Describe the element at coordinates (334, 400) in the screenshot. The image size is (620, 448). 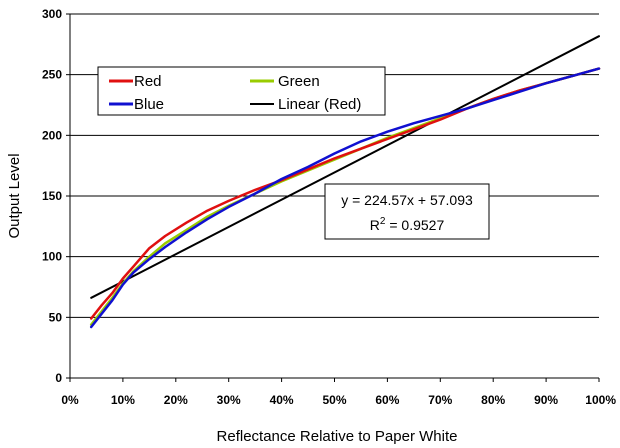
I see `x-tick-label: 50%` at that location.